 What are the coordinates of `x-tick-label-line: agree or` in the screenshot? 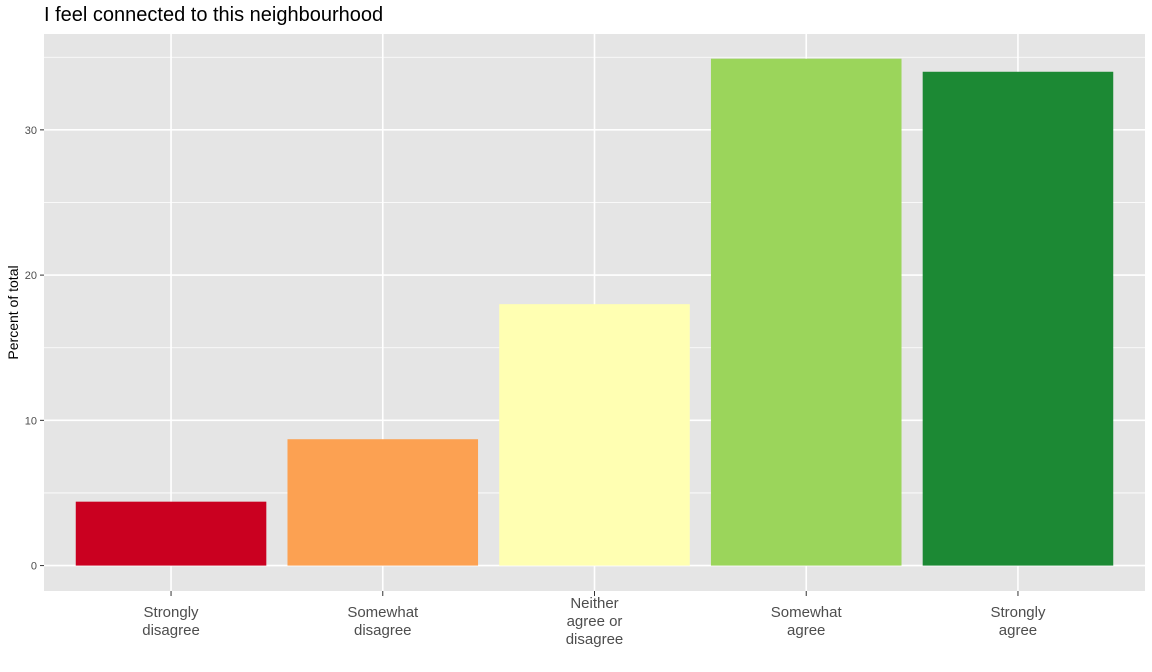 It's located at (595, 621).